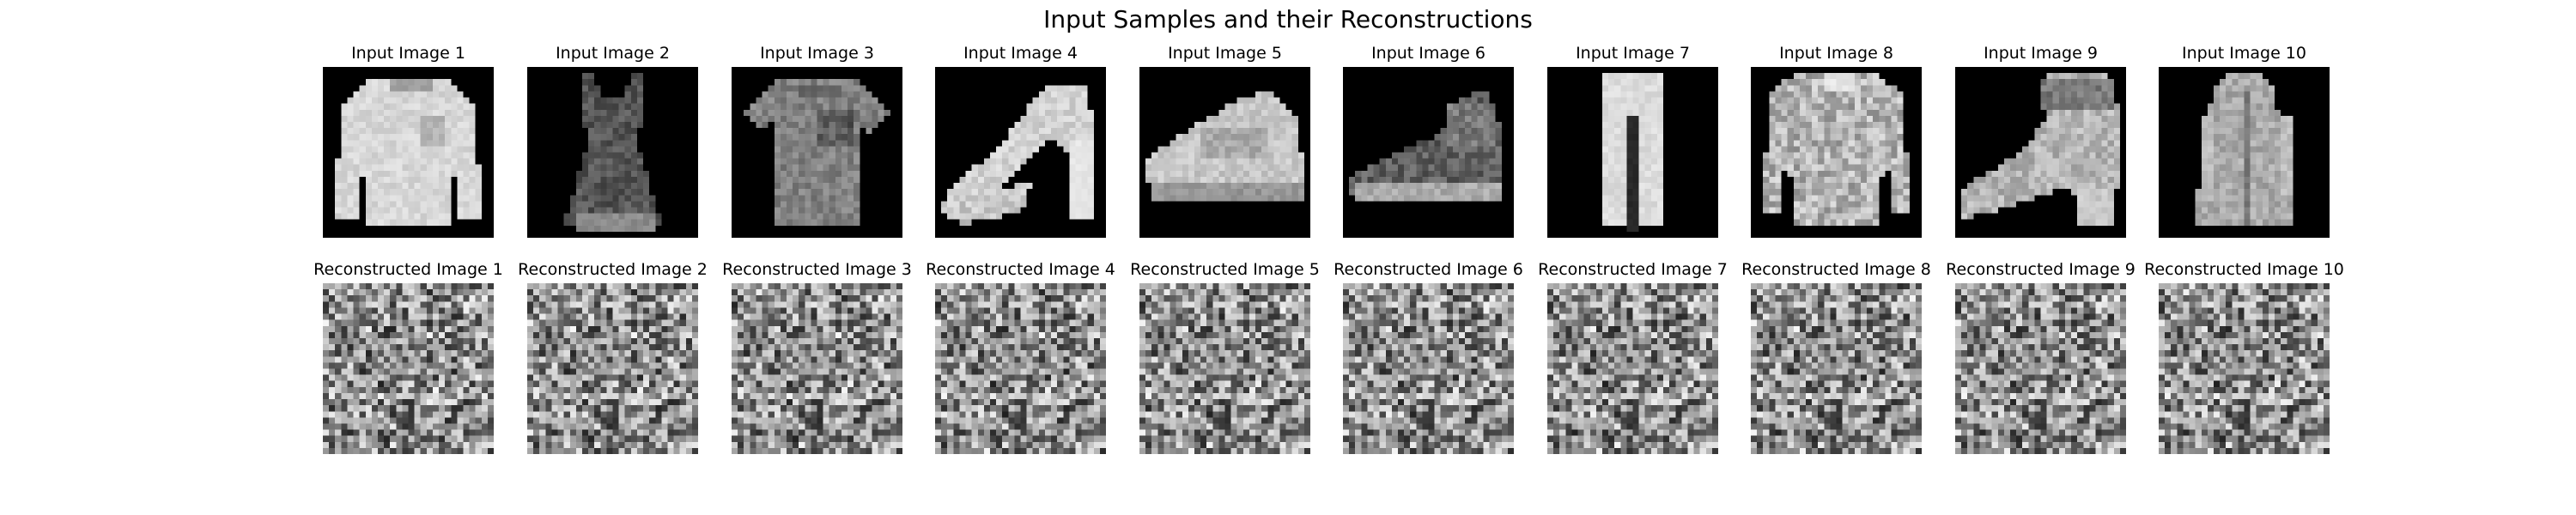  What do you see at coordinates (1428, 53) in the screenshot?
I see `input-title-6: Input Image 6` at bounding box center [1428, 53].